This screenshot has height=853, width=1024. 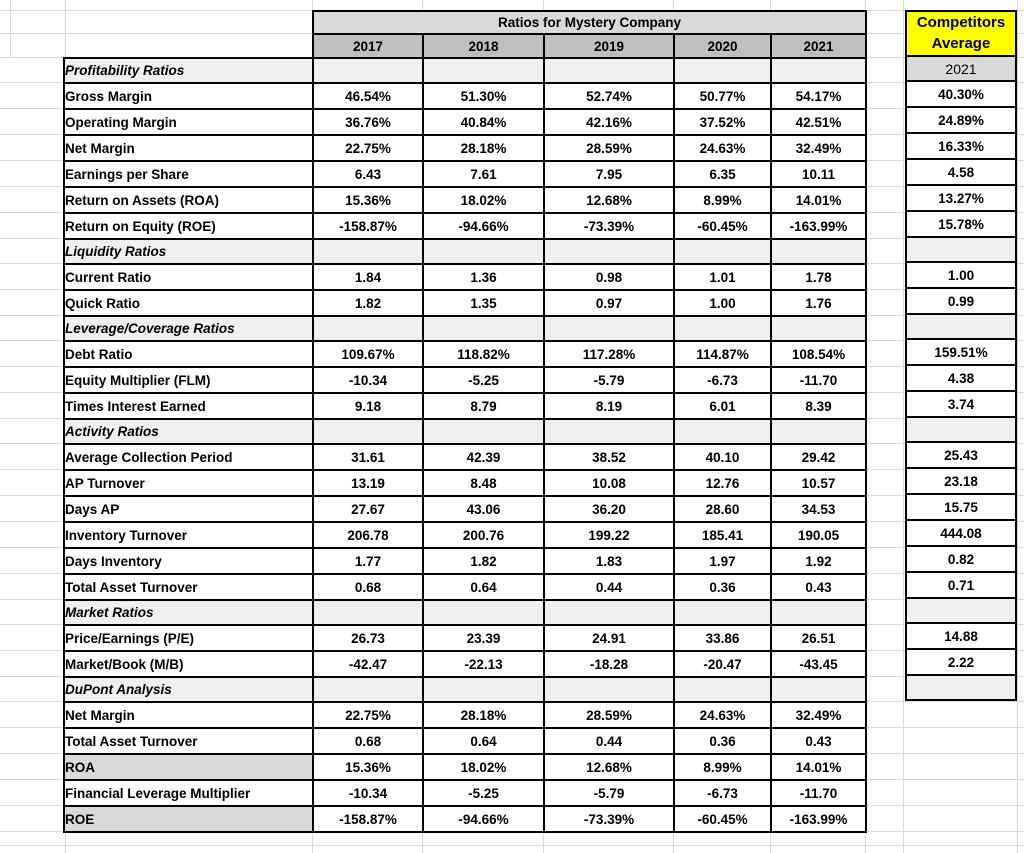 What do you see at coordinates (188, 509) in the screenshot?
I see `row-label-cell: Days AP` at bounding box center [188, 509].